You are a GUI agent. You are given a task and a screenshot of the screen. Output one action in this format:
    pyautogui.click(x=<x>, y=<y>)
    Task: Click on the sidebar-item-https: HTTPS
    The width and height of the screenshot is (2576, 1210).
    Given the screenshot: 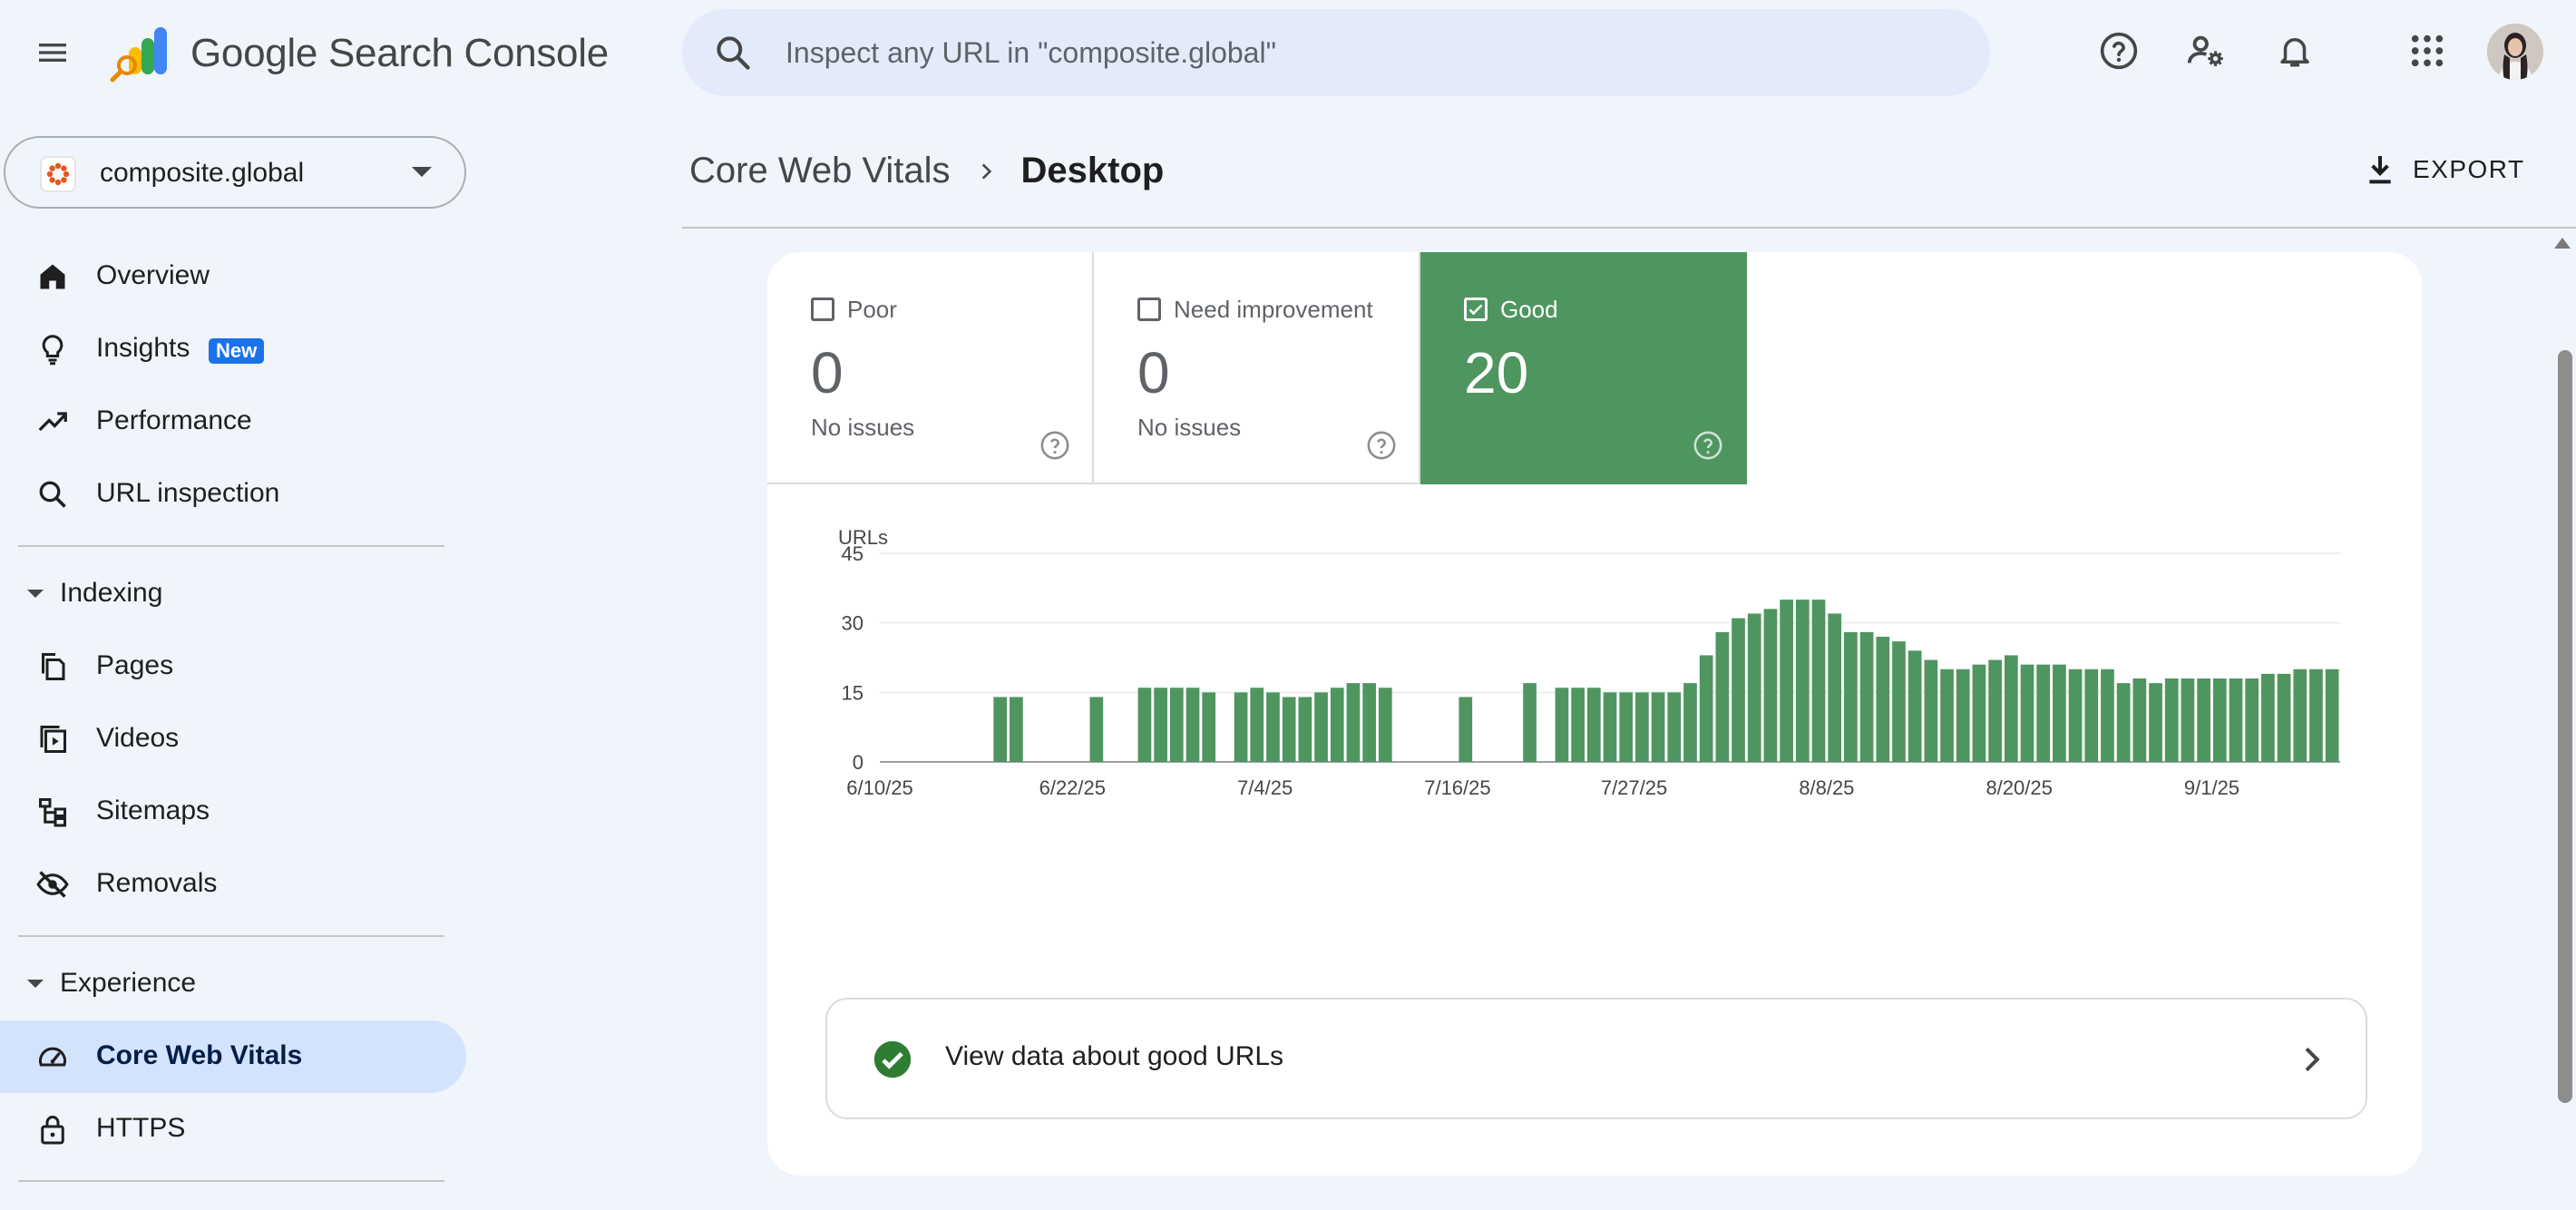 What is the action you would take?
    pyautogui.click(x=233, y=1129)
    